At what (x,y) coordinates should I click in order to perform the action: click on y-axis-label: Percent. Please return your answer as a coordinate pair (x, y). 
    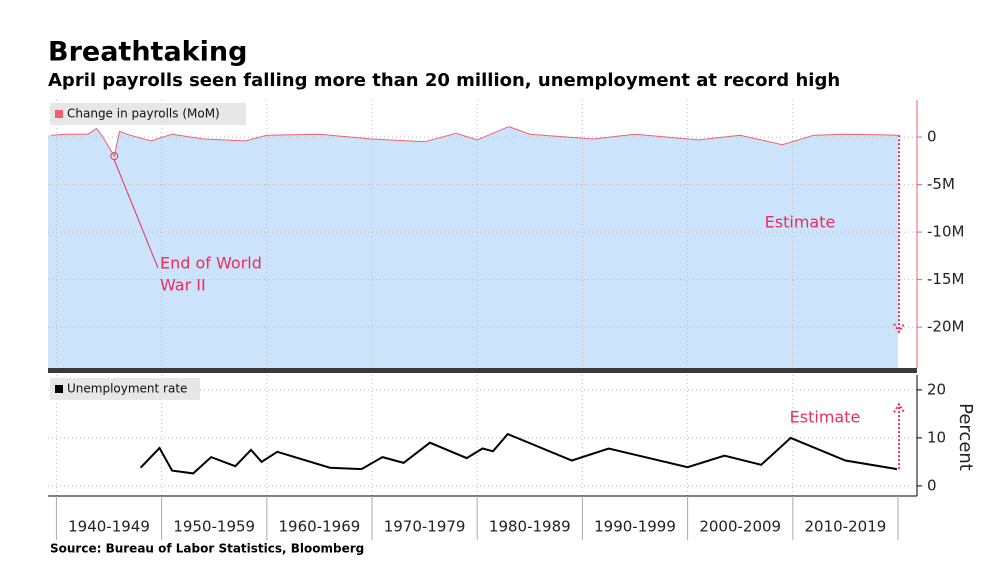
    Looking at the image, I should click on (965, 437).